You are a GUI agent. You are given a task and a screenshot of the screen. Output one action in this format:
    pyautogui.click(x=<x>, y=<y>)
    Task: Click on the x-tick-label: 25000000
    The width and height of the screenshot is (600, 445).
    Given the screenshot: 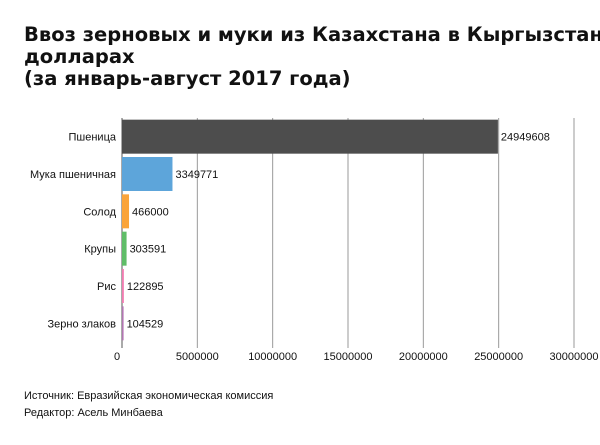 What is the action you would take?
    pyautogui.click(x=498, y=357)
    